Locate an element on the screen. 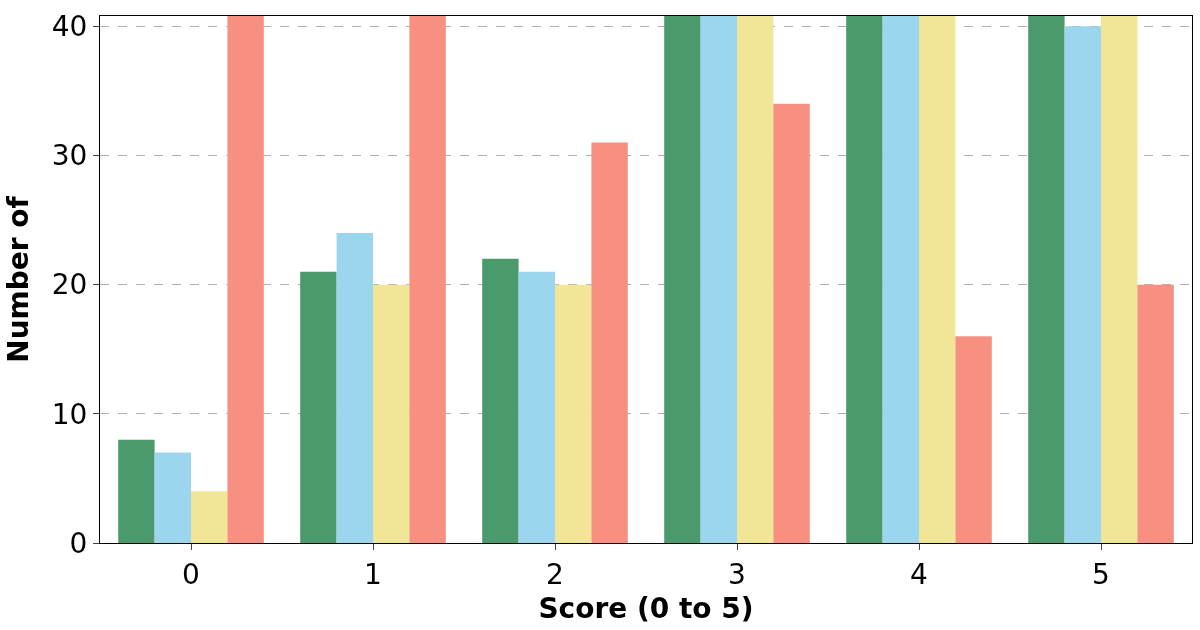 The image size is (1200, 630). y-tick-label: 20 is located at coordinates (69, 285).